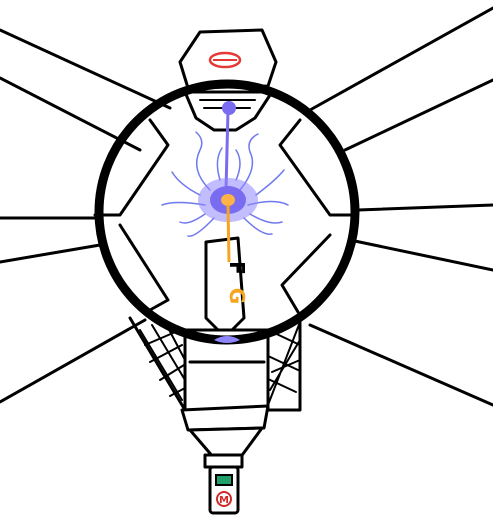 The width and height of the screenshot is (493, 518). What do you see at coordinates (162, 361) in the screenshot?
I see `cradle-webbing-left` at bounding box center [162, 361].